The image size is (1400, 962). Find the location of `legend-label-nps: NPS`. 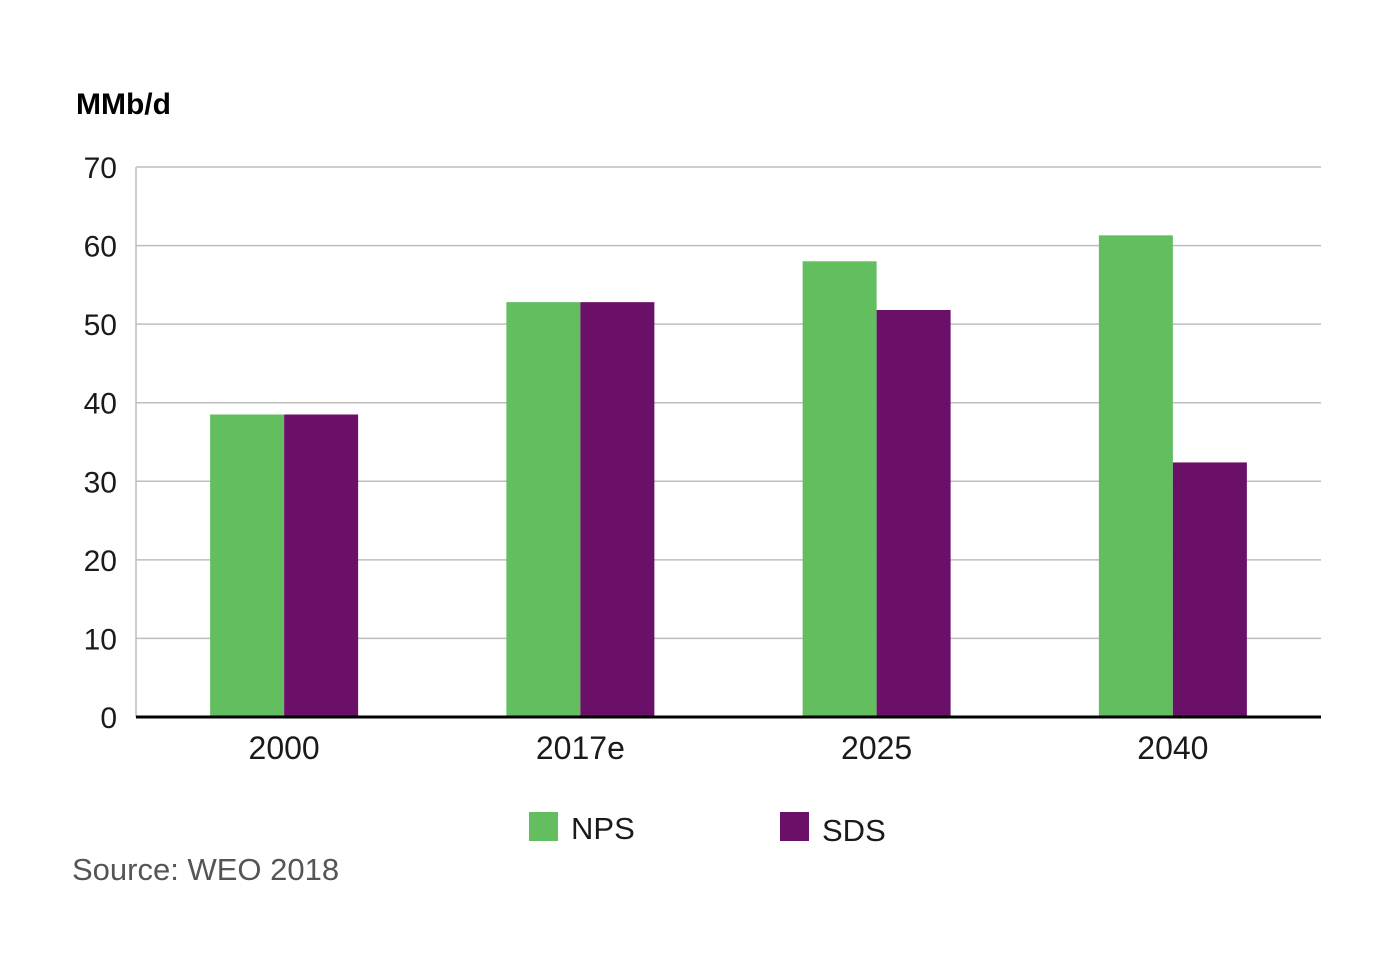

legend-label-nps: NPS is located at coordinates (603, 828).